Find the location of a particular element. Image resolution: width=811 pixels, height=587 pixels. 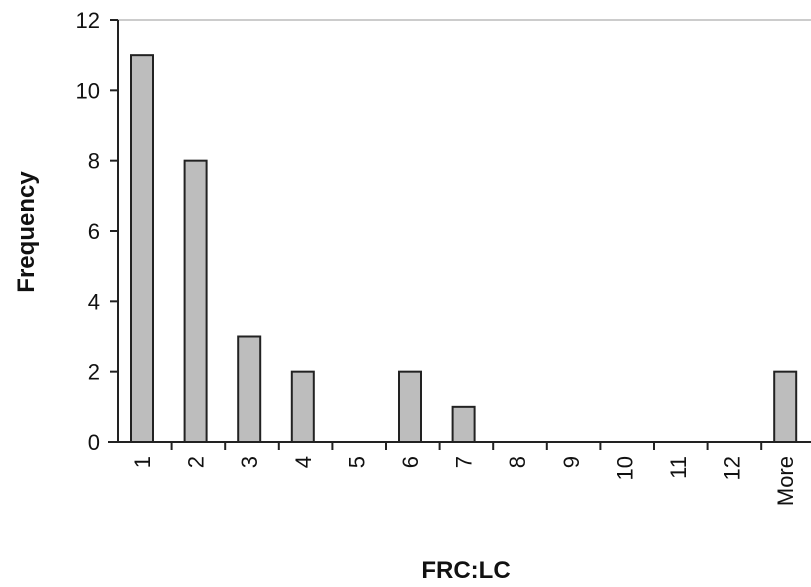

y-tick-label: 0 is located at coordinates (94, 442).